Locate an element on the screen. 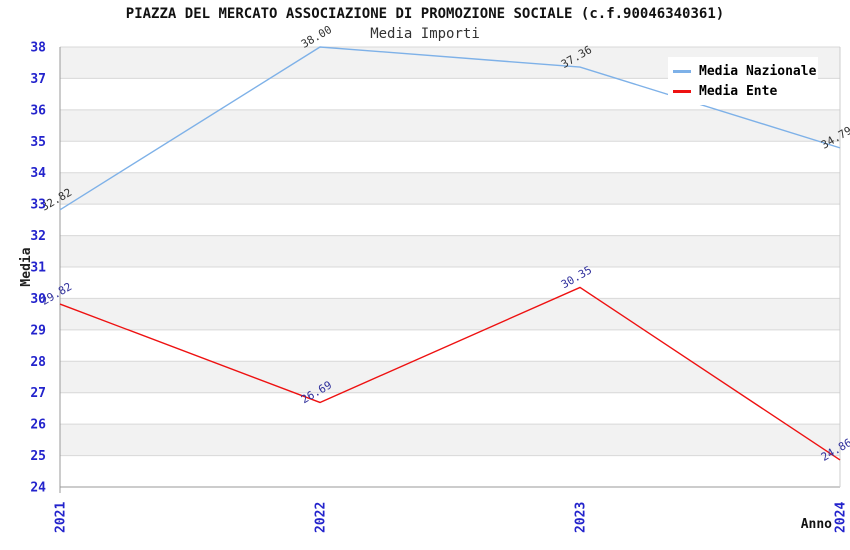  legend-item-media-ente: Media Ente is located at coordinates (743, 91).